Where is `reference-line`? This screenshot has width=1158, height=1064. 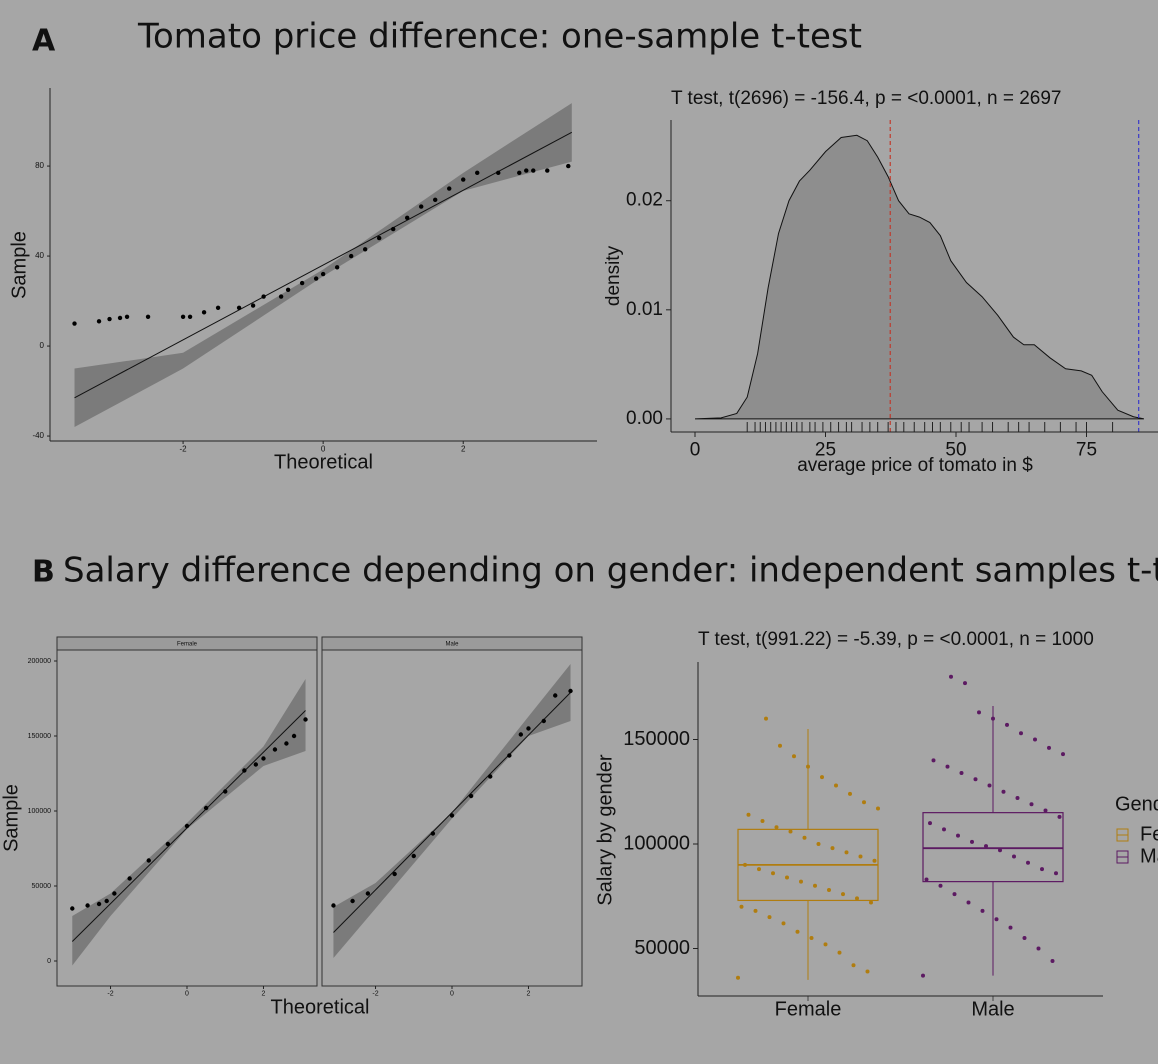
reference-line is located at coordinates (452, 812).